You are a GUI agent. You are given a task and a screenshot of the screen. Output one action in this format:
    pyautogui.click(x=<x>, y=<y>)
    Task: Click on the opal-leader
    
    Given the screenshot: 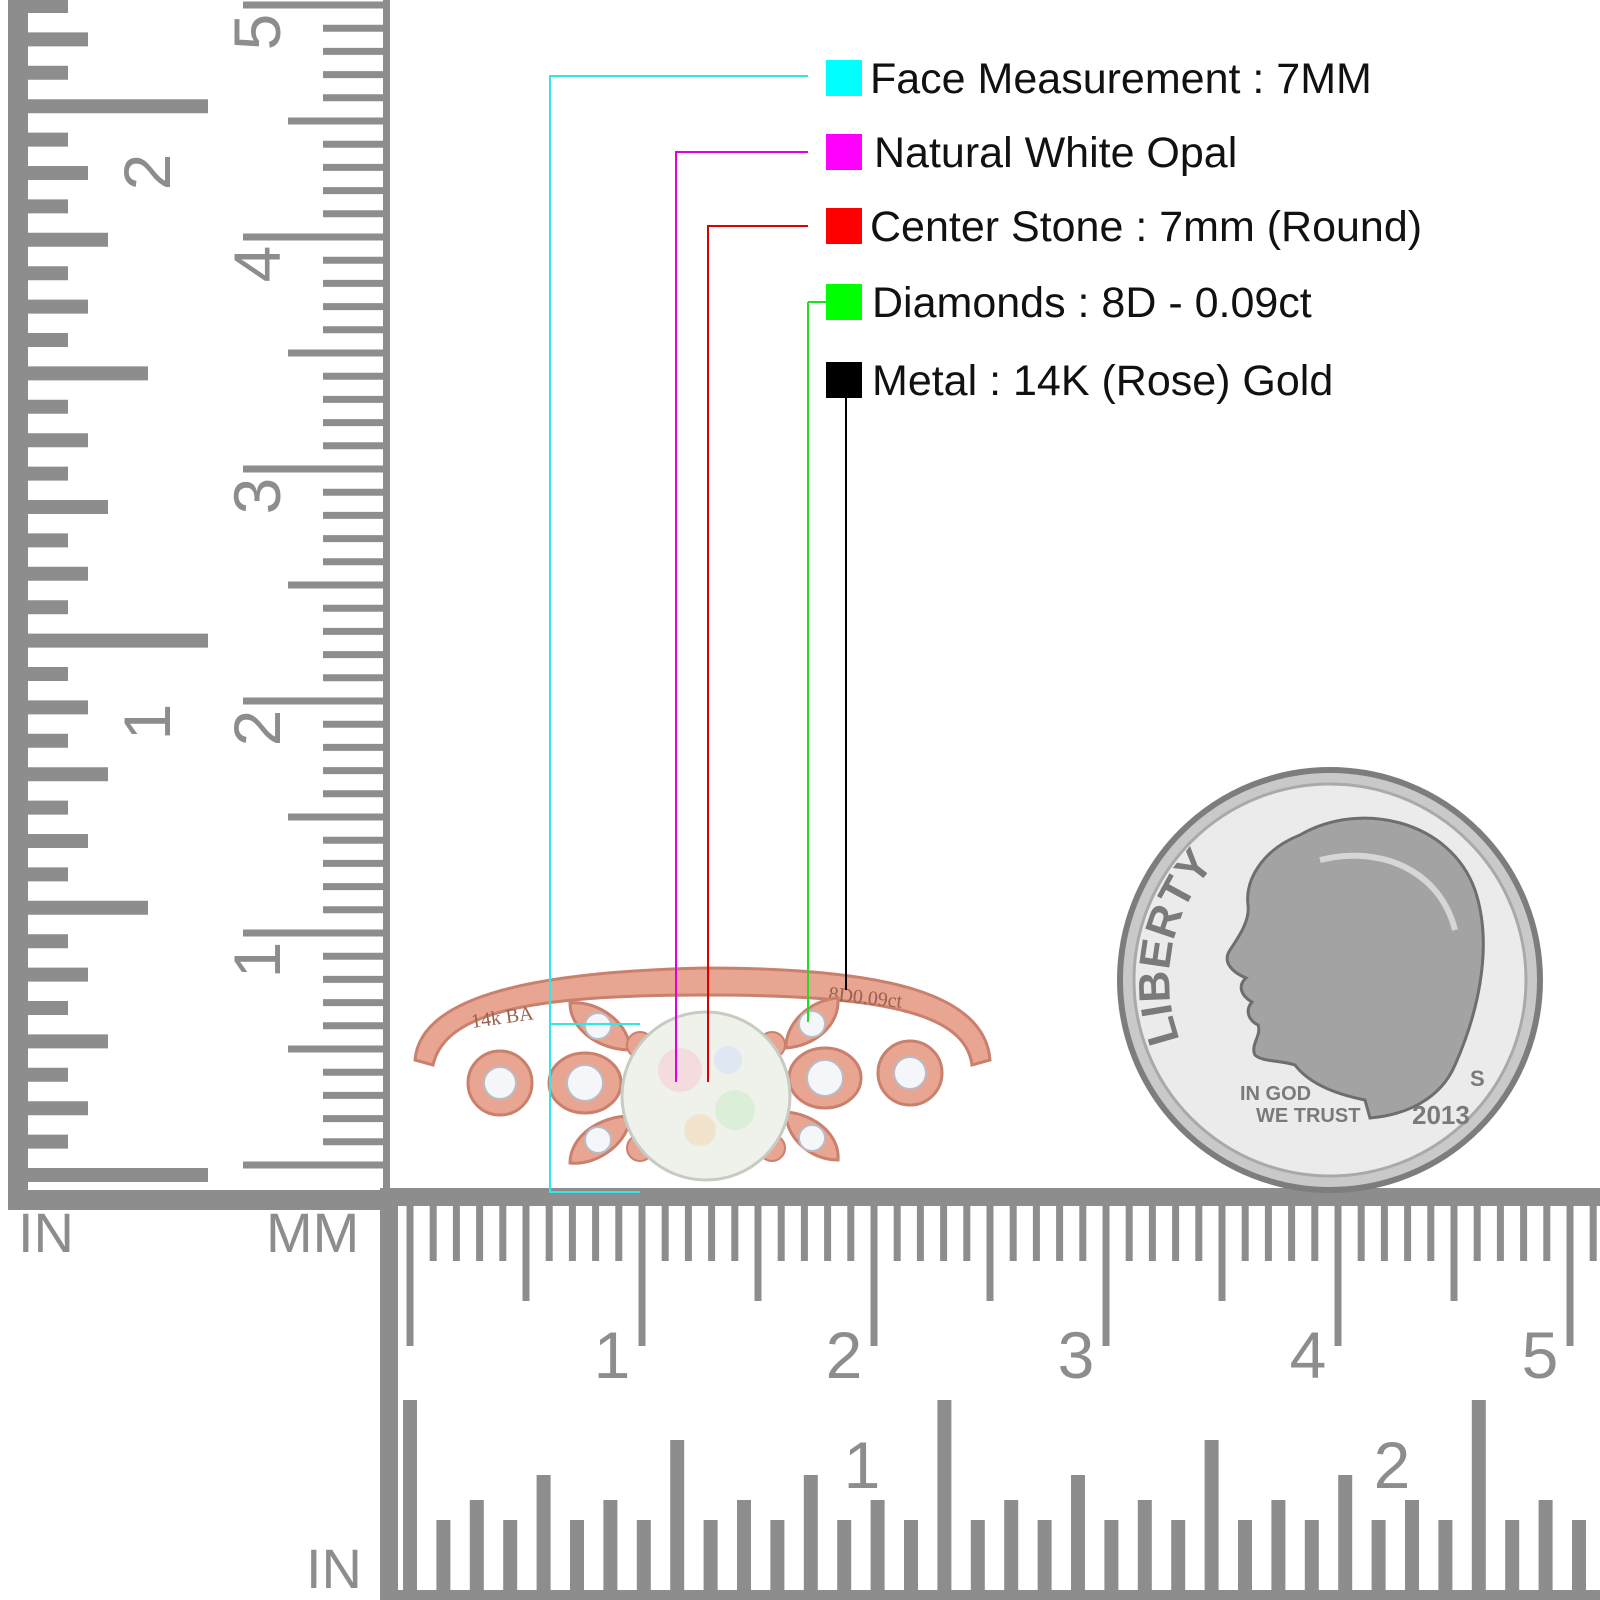 What is the action you would take?
    pyautogui.click(x=741, y=616)
    